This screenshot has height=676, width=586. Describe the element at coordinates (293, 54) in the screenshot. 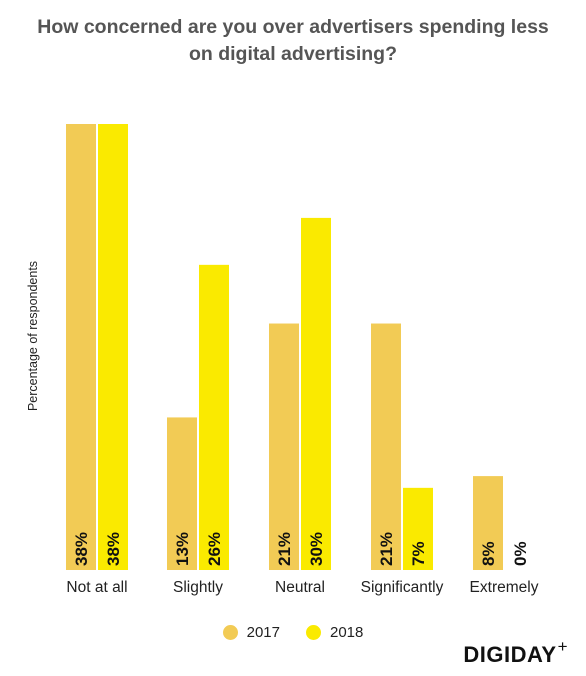

I see `chart-title-line-2: on digital advertising?` at that location.